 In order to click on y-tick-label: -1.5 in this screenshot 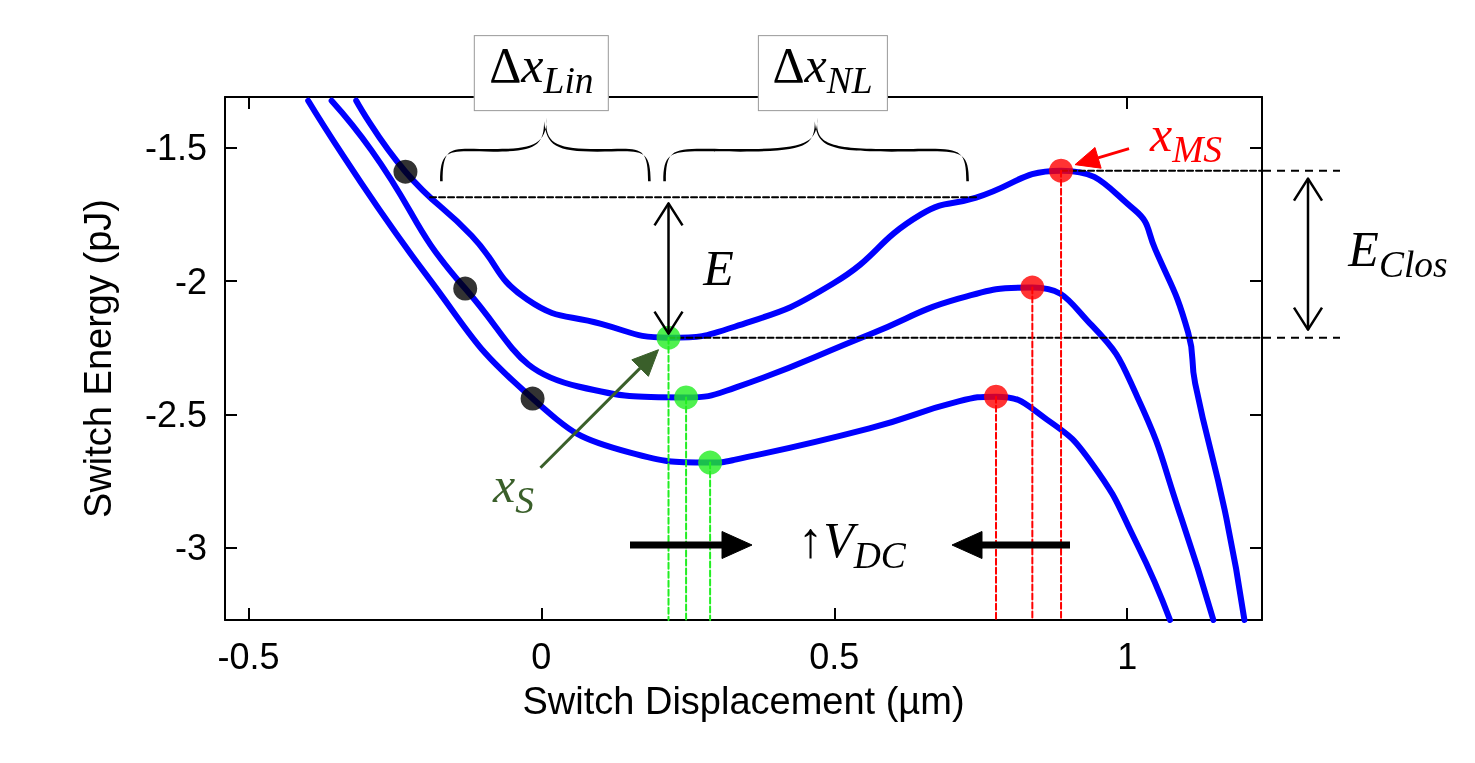, I will do `click(175, 148)`.